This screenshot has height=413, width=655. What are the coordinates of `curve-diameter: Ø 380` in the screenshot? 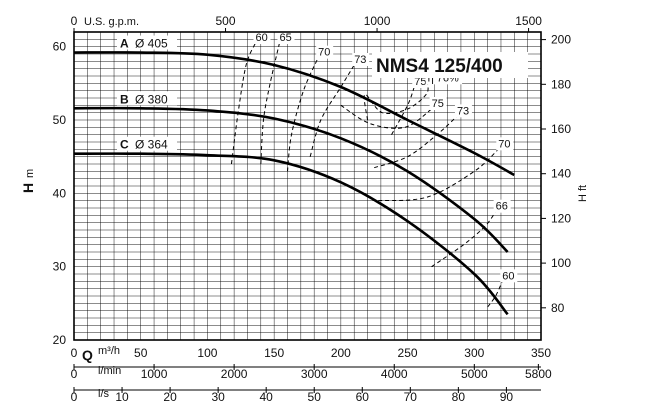 It's located at (151, 99).